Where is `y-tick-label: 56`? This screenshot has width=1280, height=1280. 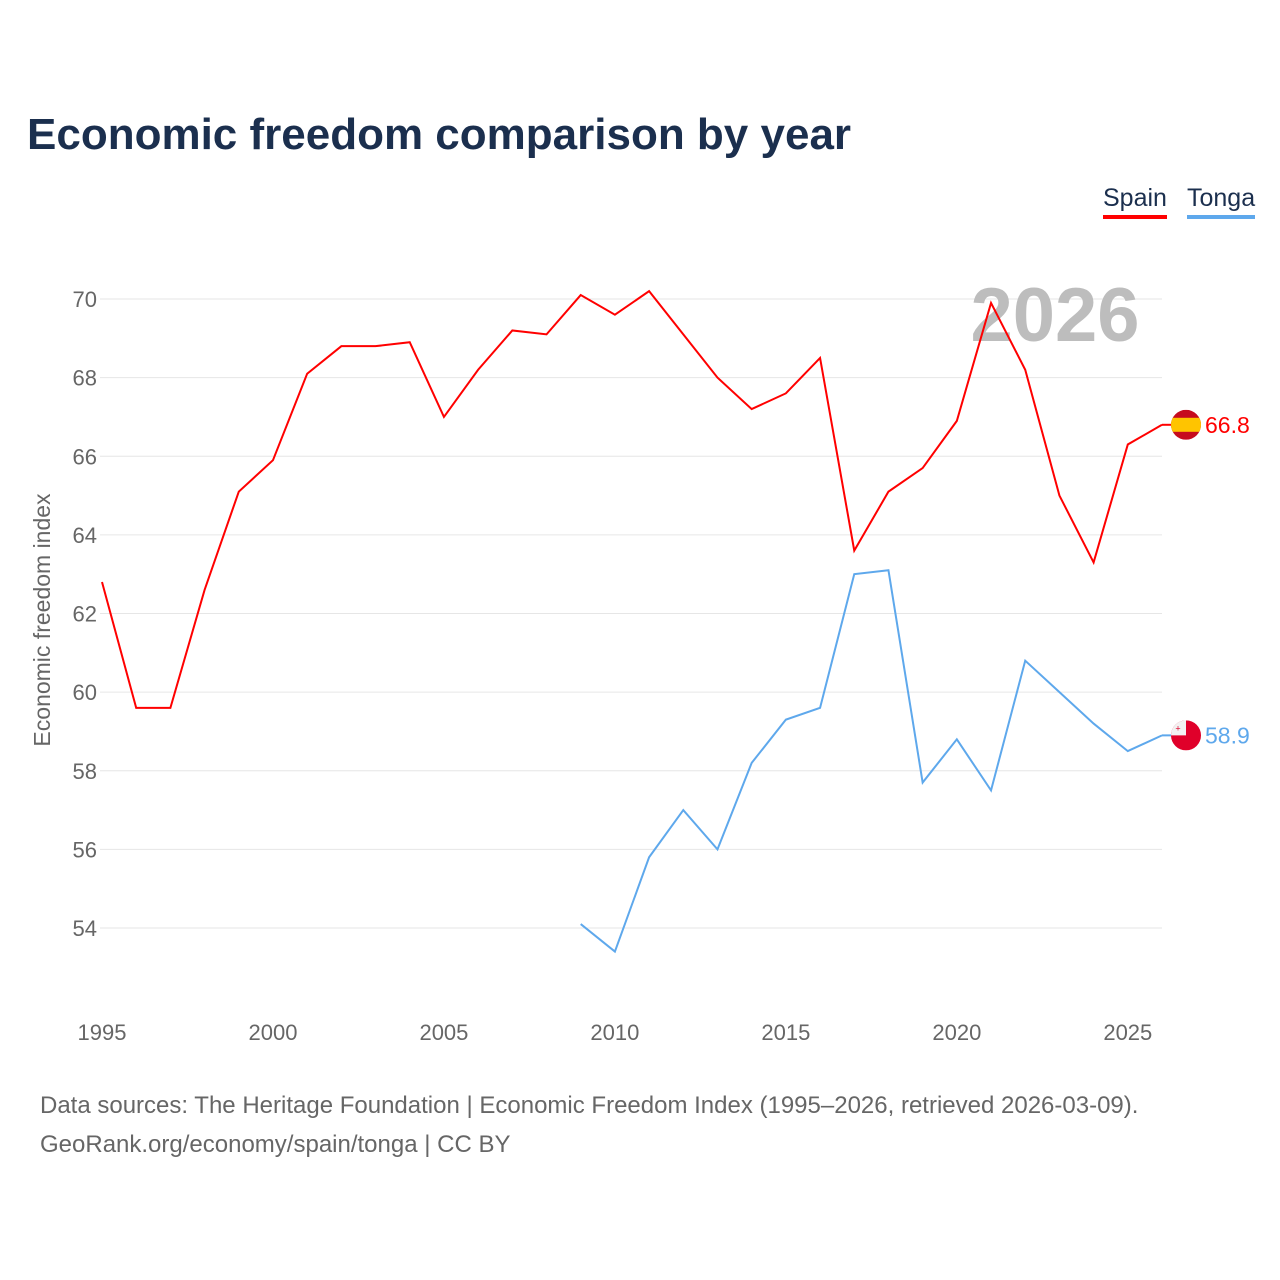 y-tick-label: 56 is located at coordinates (85, 849).